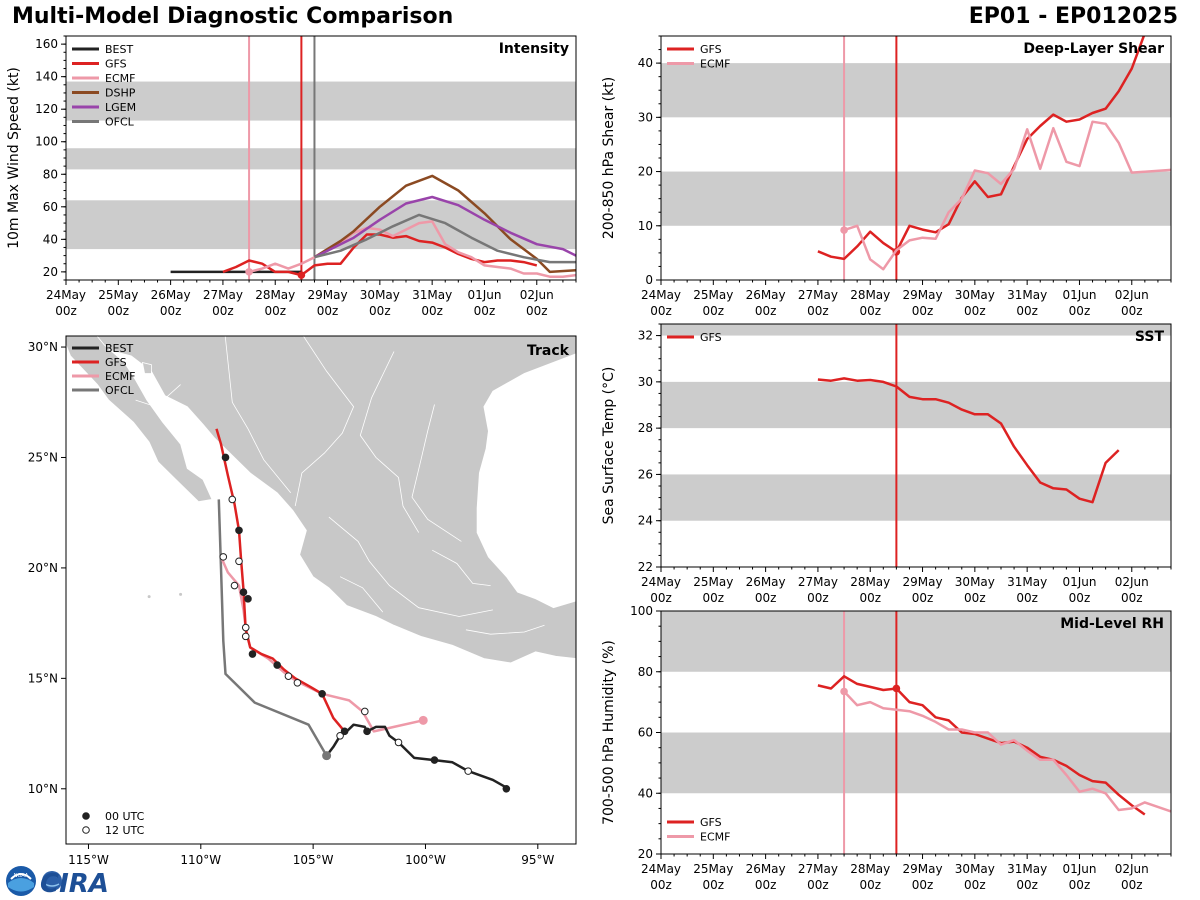 The width and height of the screenshot is (1200, 900). Describe the element at coordinates (537, 295) in the screenshot. I see `x-tick-date: 02Jun` at that location.